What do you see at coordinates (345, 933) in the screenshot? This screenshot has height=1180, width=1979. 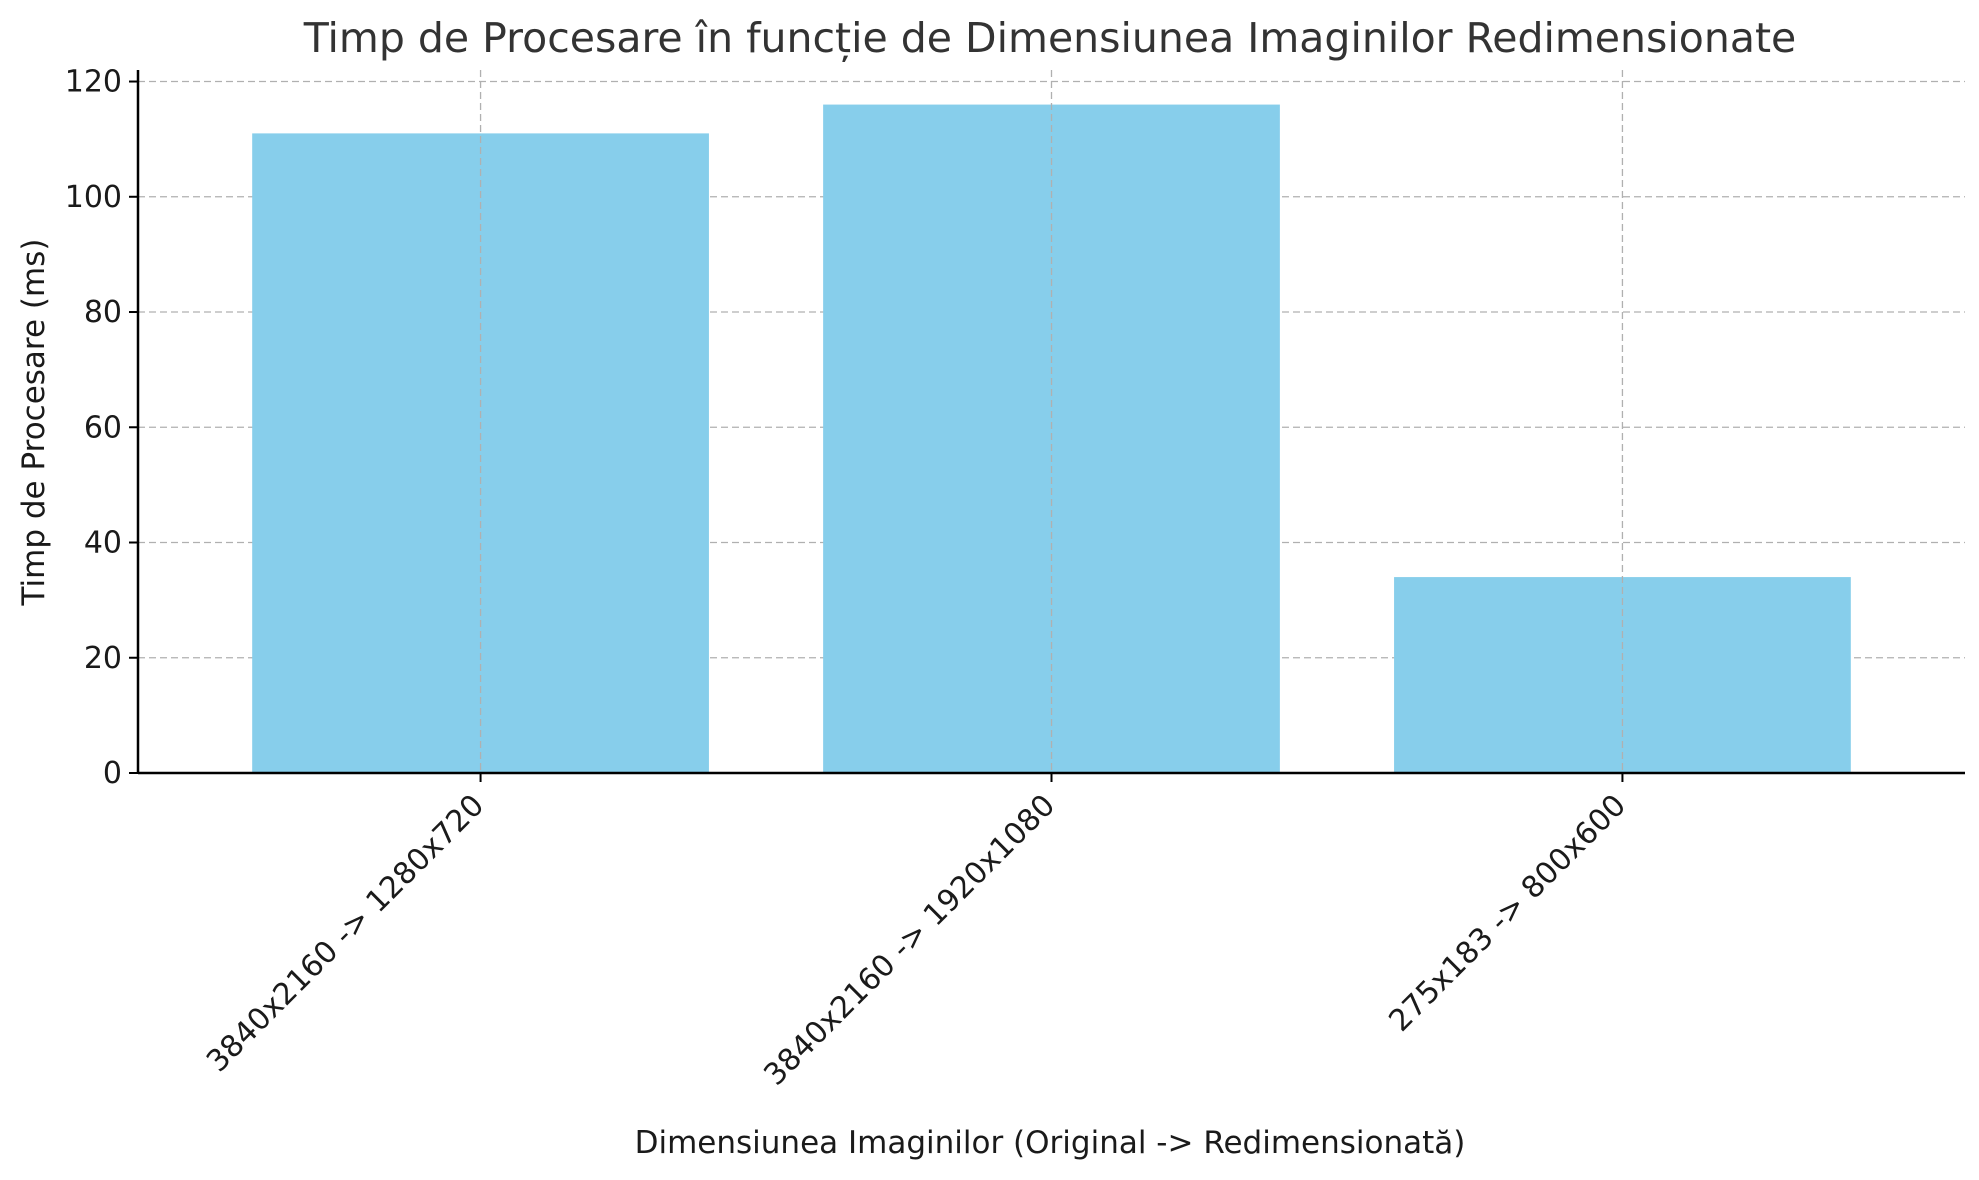 I see `x-tick-label: 3840x2160 -> 1280x720` at bounding box center [345, 933].